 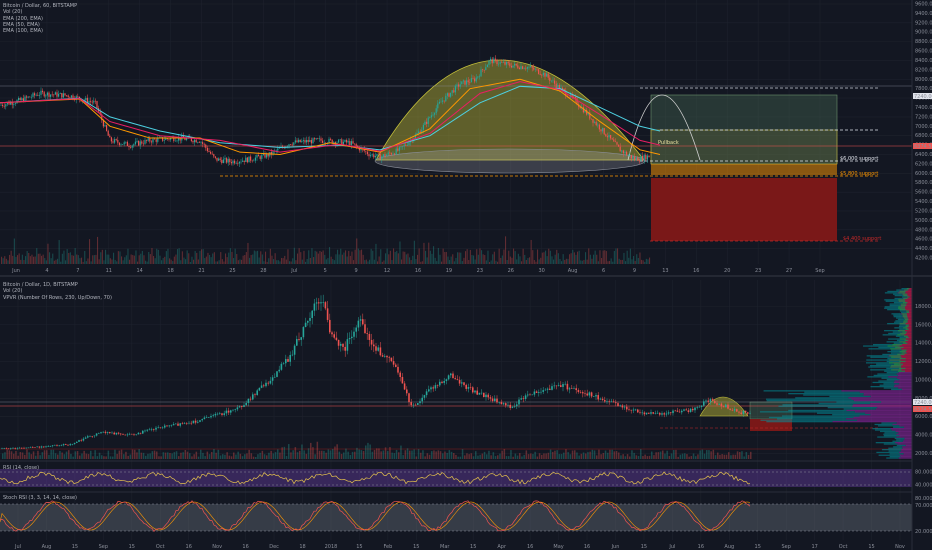 I want to click on bottom-time-tick: 16, so click(x=530, y=547).